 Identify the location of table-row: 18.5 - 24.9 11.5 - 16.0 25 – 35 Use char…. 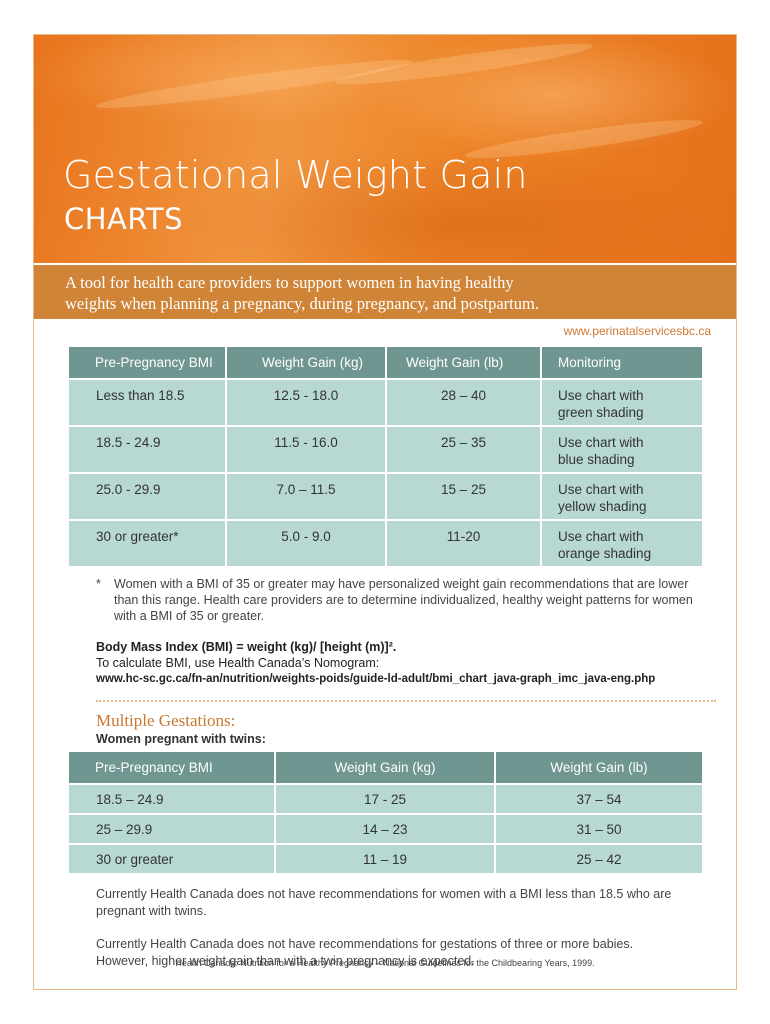
(385, 448).